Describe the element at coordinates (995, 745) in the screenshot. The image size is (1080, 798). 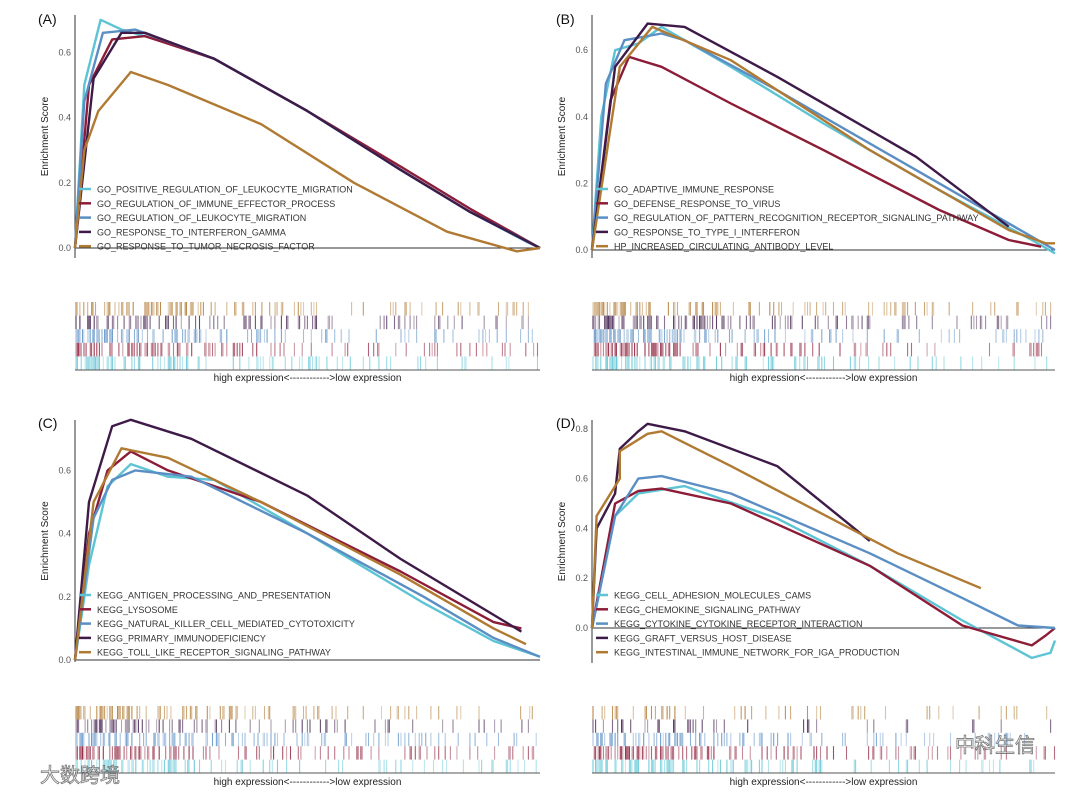
I see `watermark-right: 中科生信` at that location.